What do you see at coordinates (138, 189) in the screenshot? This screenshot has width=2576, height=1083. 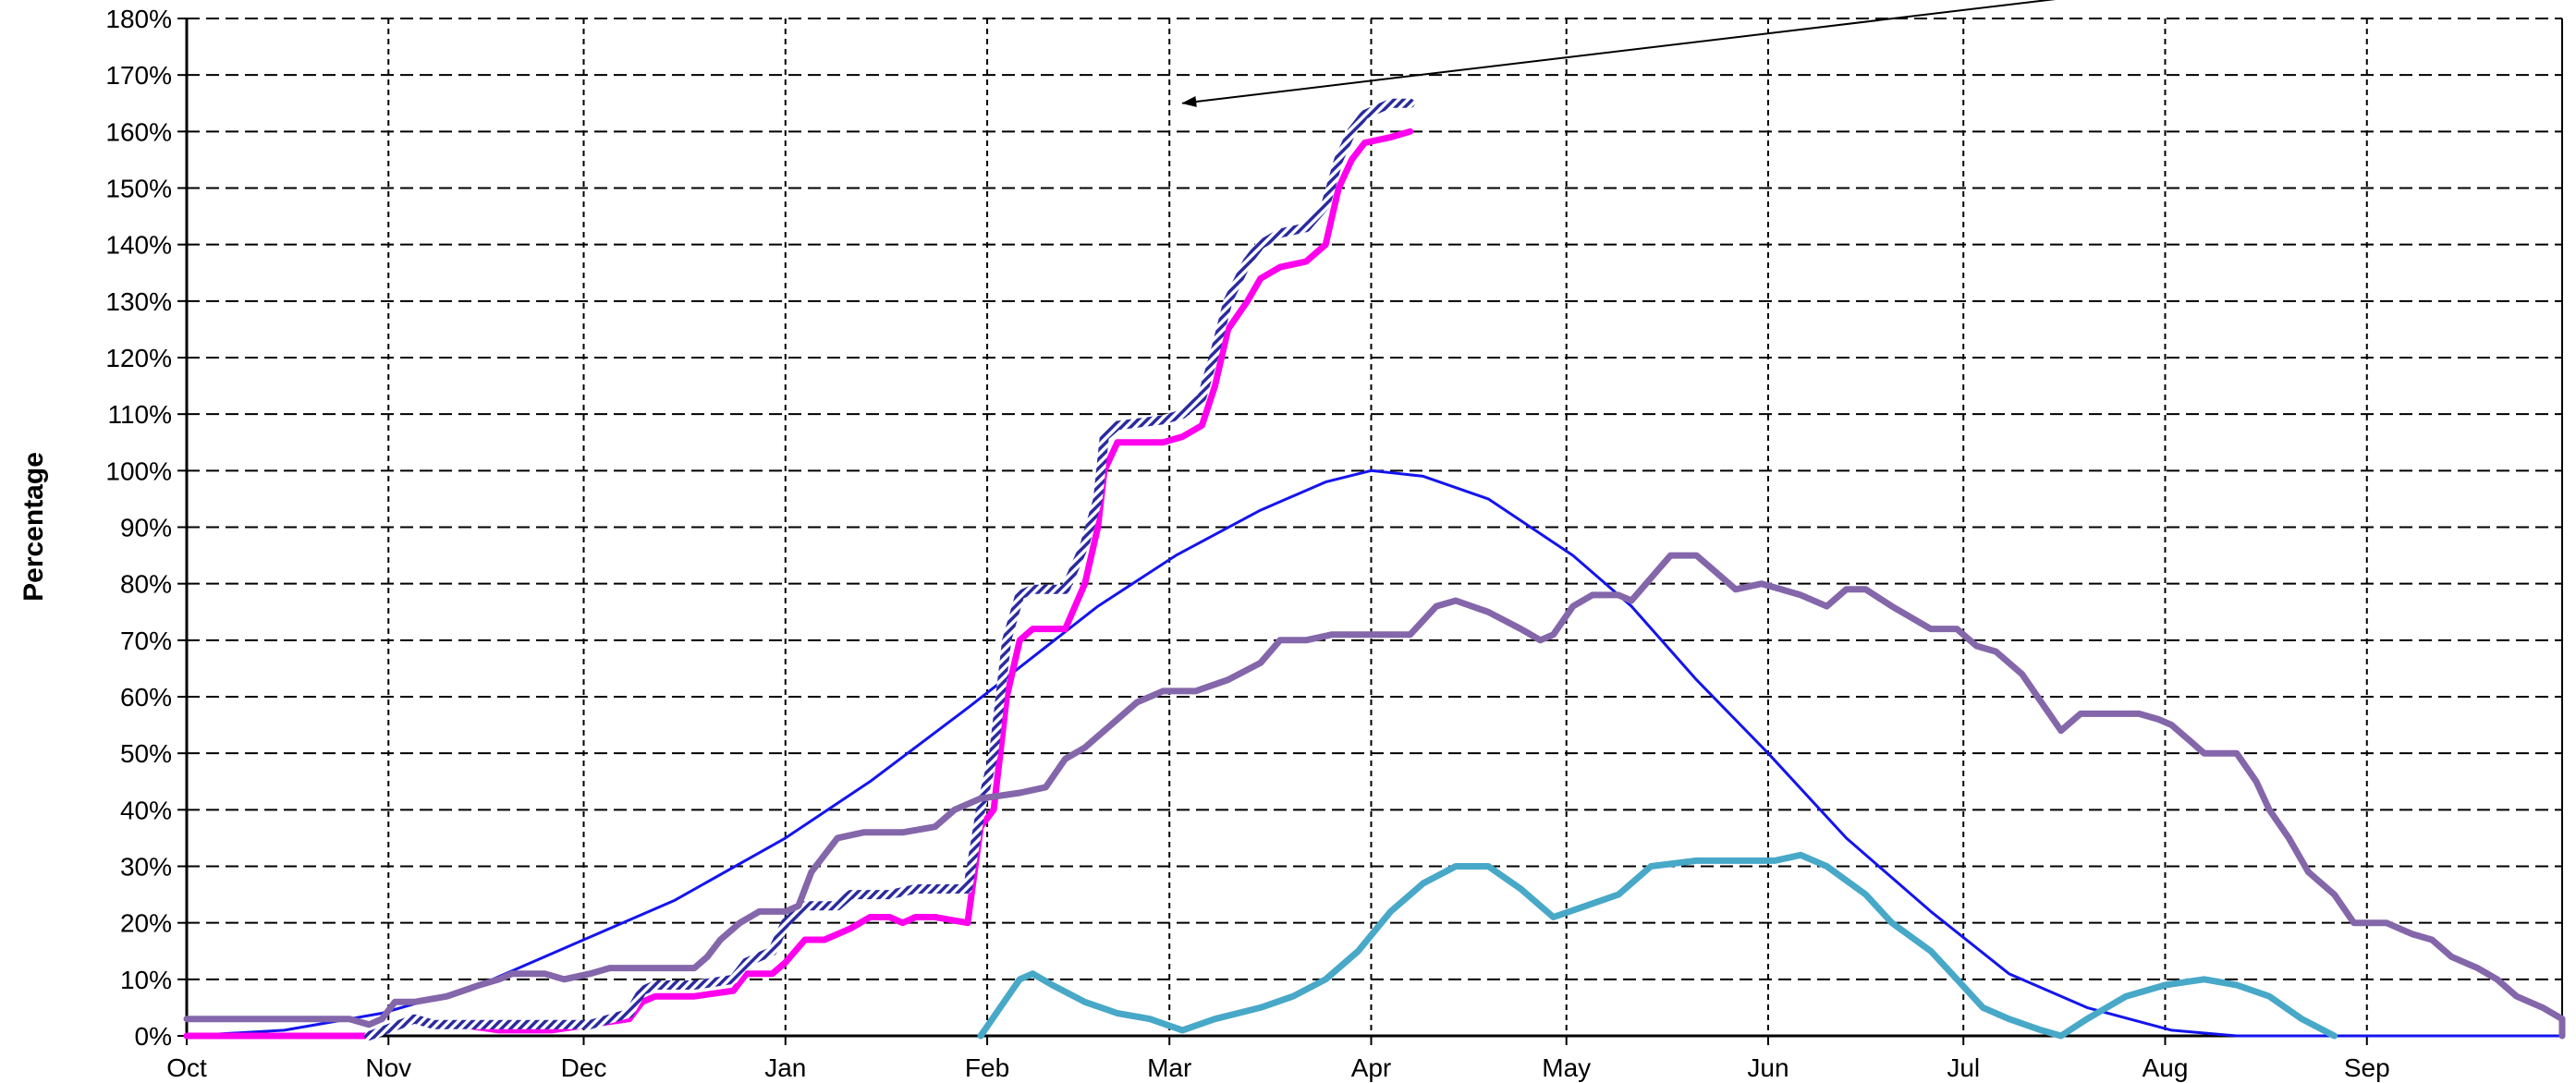 I see `y-tick-label: 150%` at bounding box center [138, 189].